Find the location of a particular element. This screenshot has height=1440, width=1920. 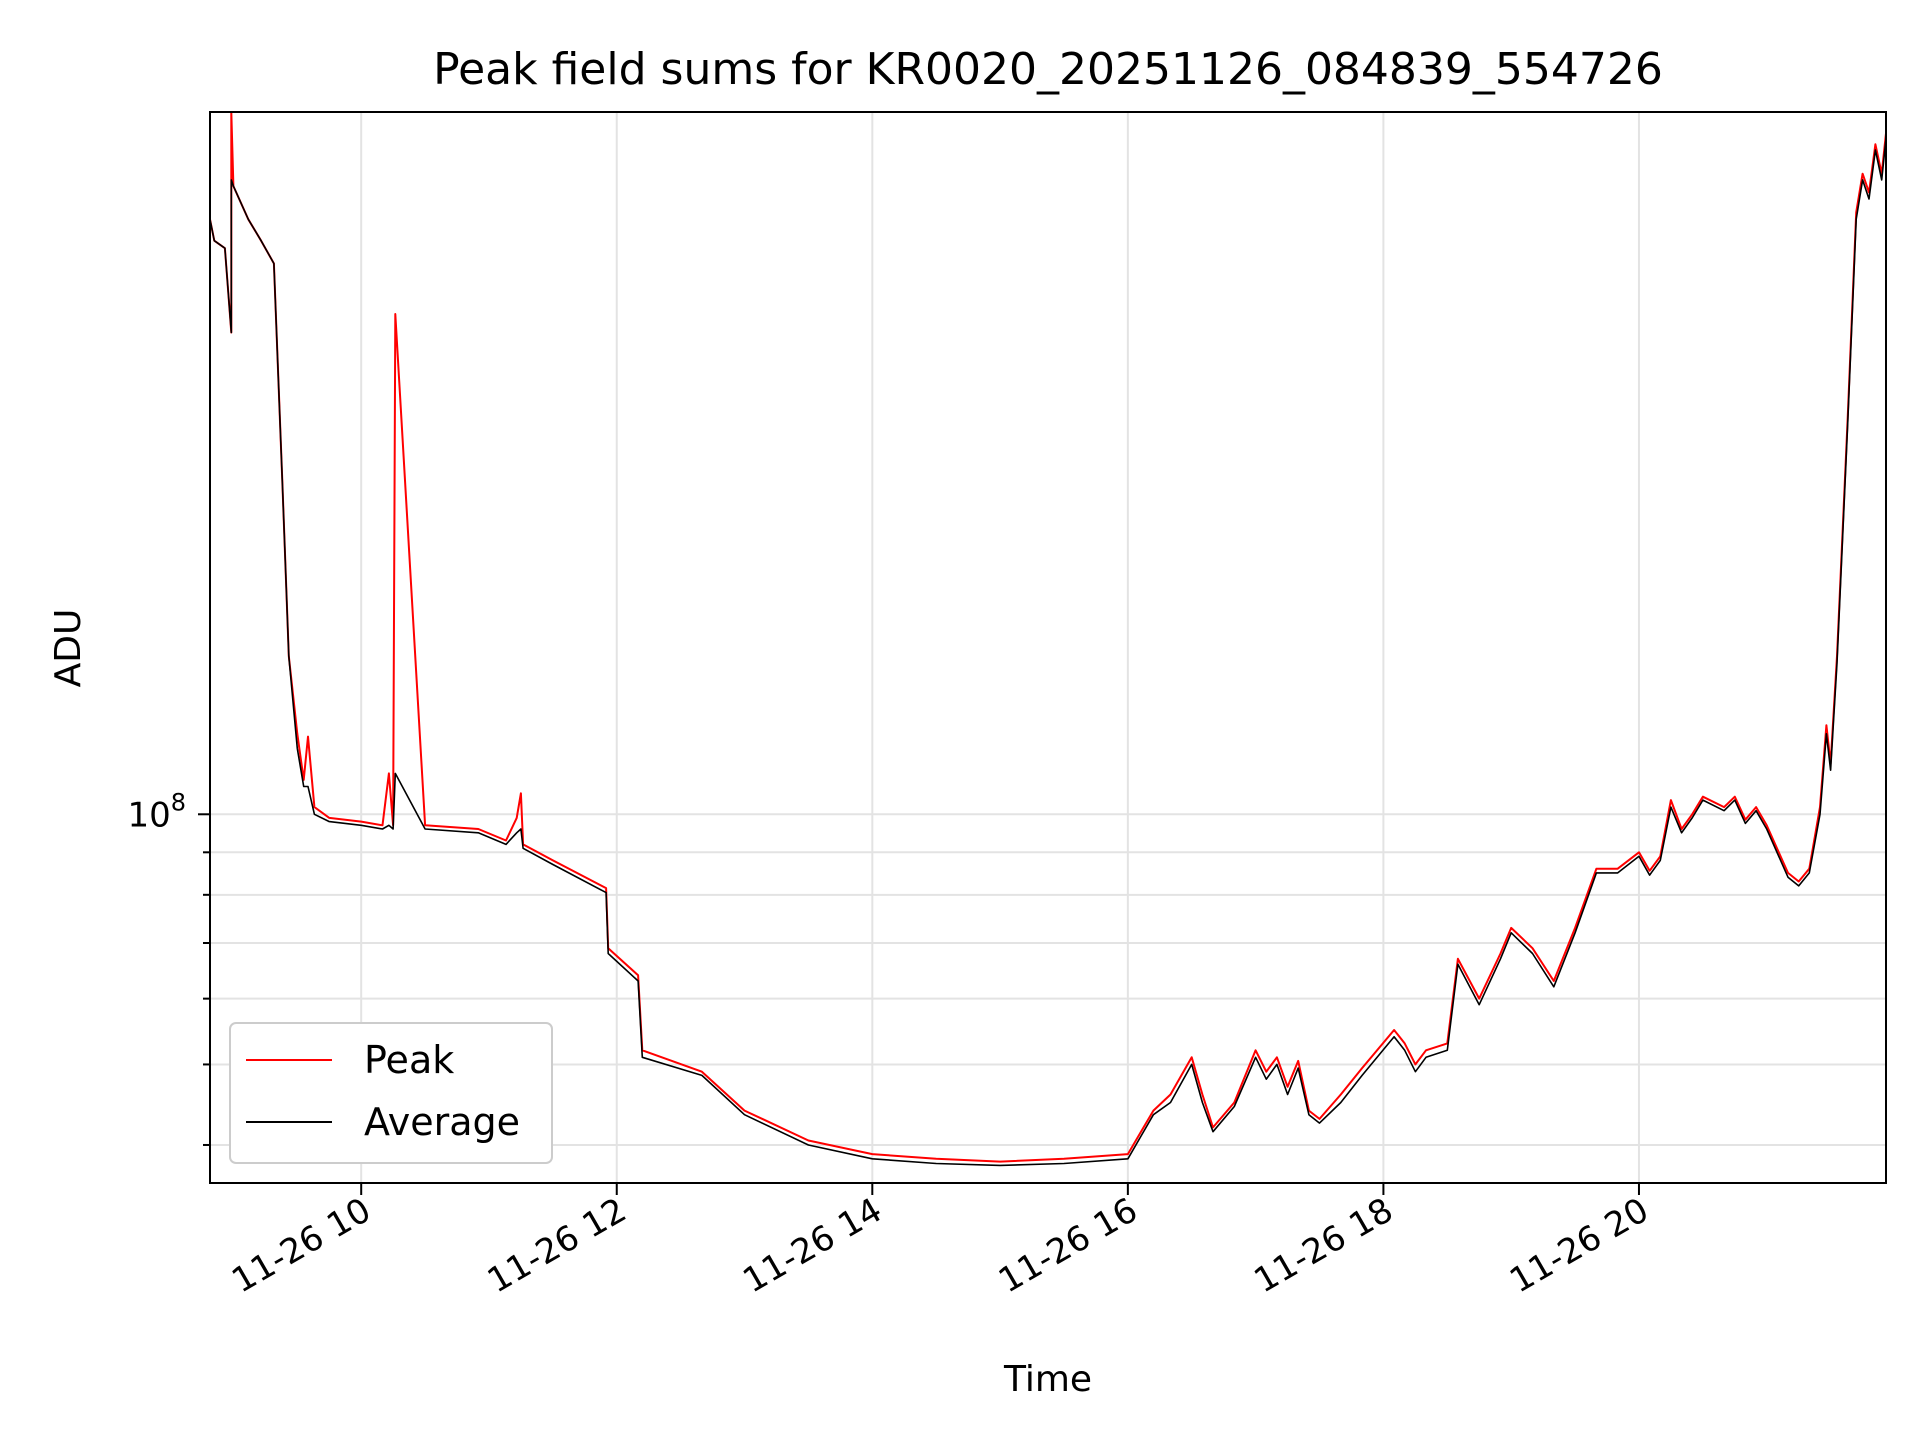

legend: Peak Average is located at coordinates (391, 1093).